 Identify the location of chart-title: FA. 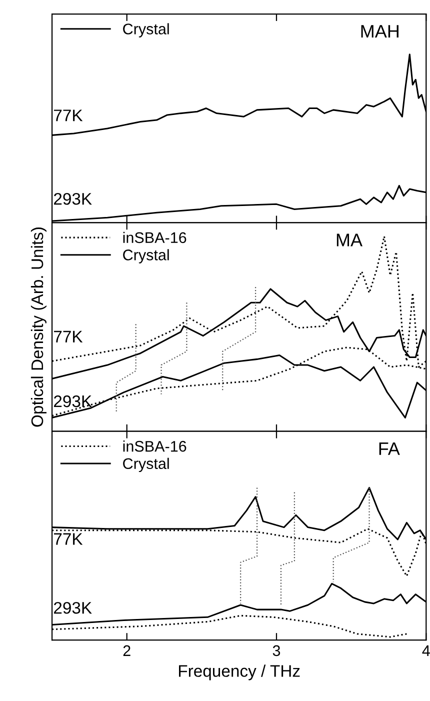
(389, 448).